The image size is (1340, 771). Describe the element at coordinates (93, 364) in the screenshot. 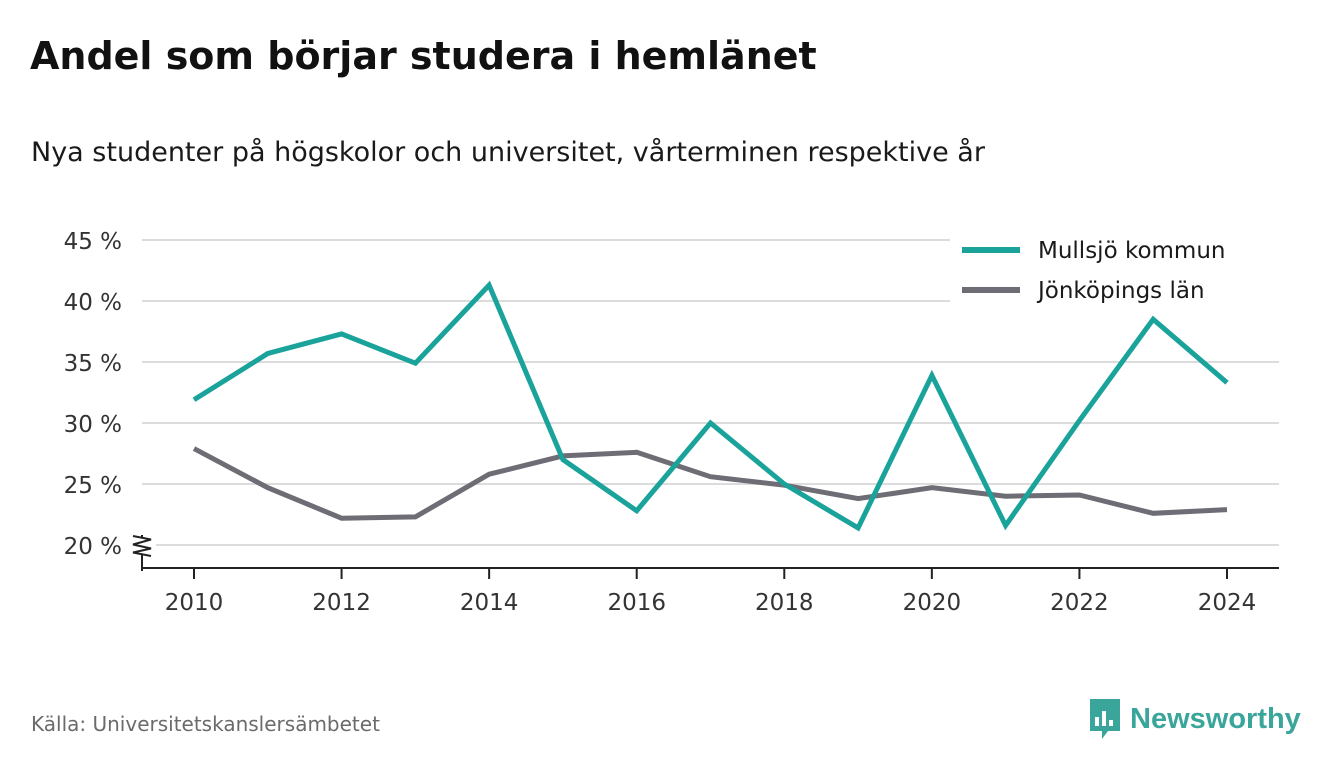

I see `y-tick-label: 35 %` at that location.